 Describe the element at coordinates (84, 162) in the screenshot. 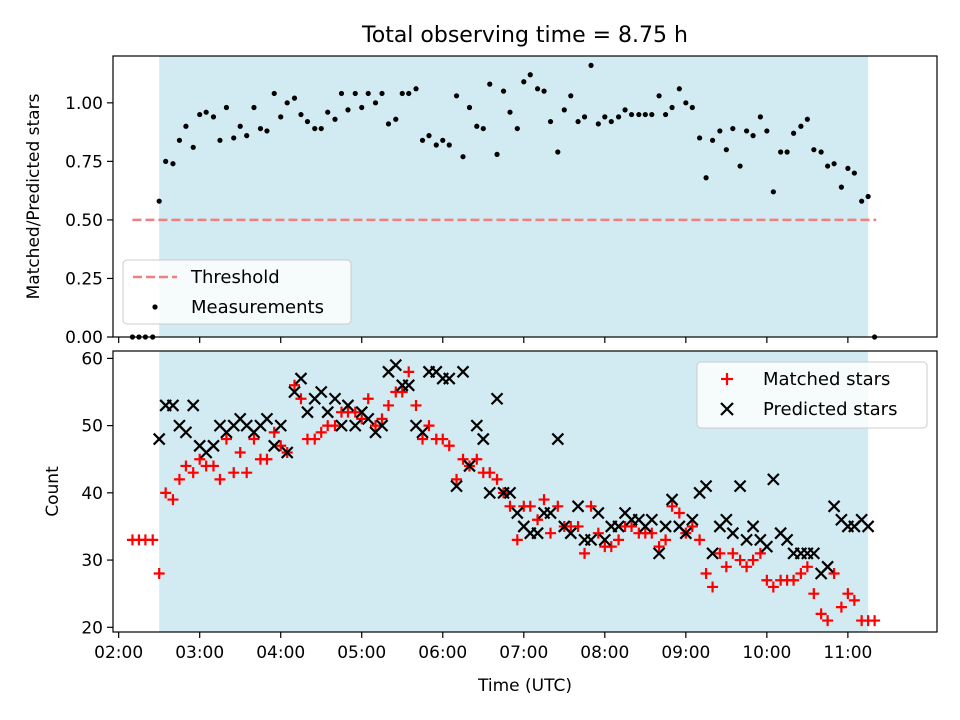

I see `top-y-tick-label: 0.75` at that location.